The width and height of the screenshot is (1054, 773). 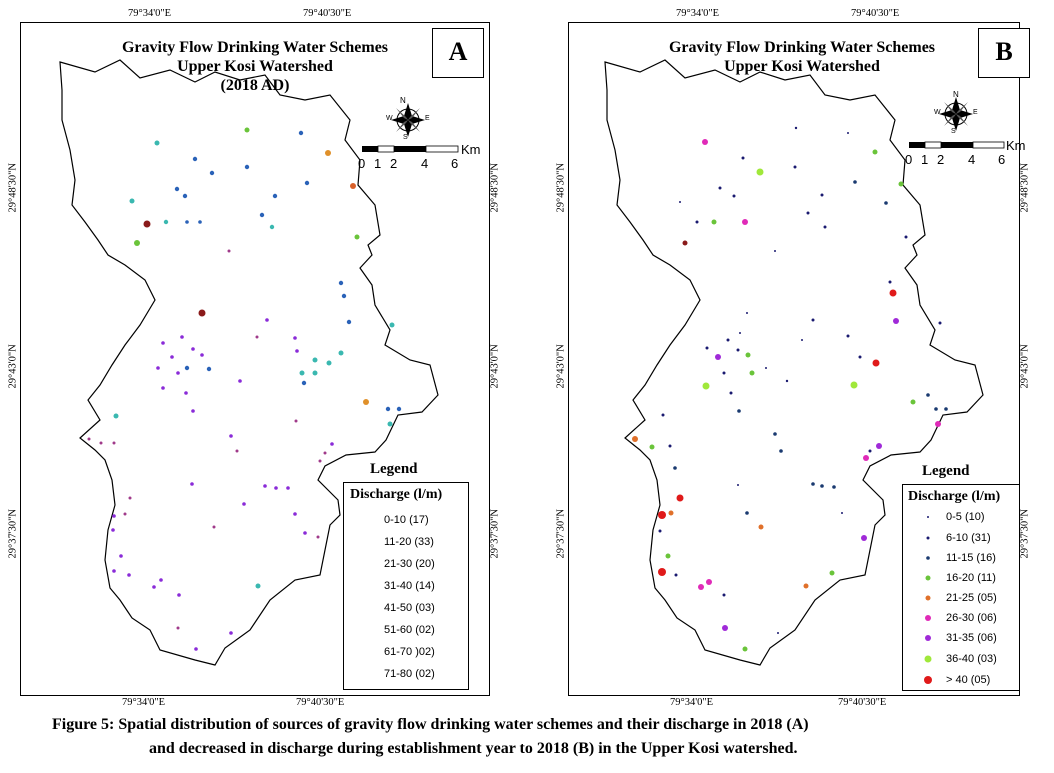 What do you see at coordinates (971, 618) in the screenshot?
I see `legend-item-b-6: 26-30 (06)` at bounding box center [971, 618].